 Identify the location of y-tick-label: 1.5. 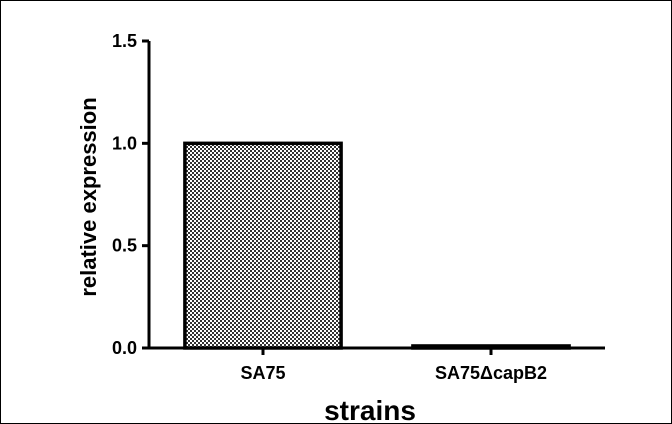
(124, 41).